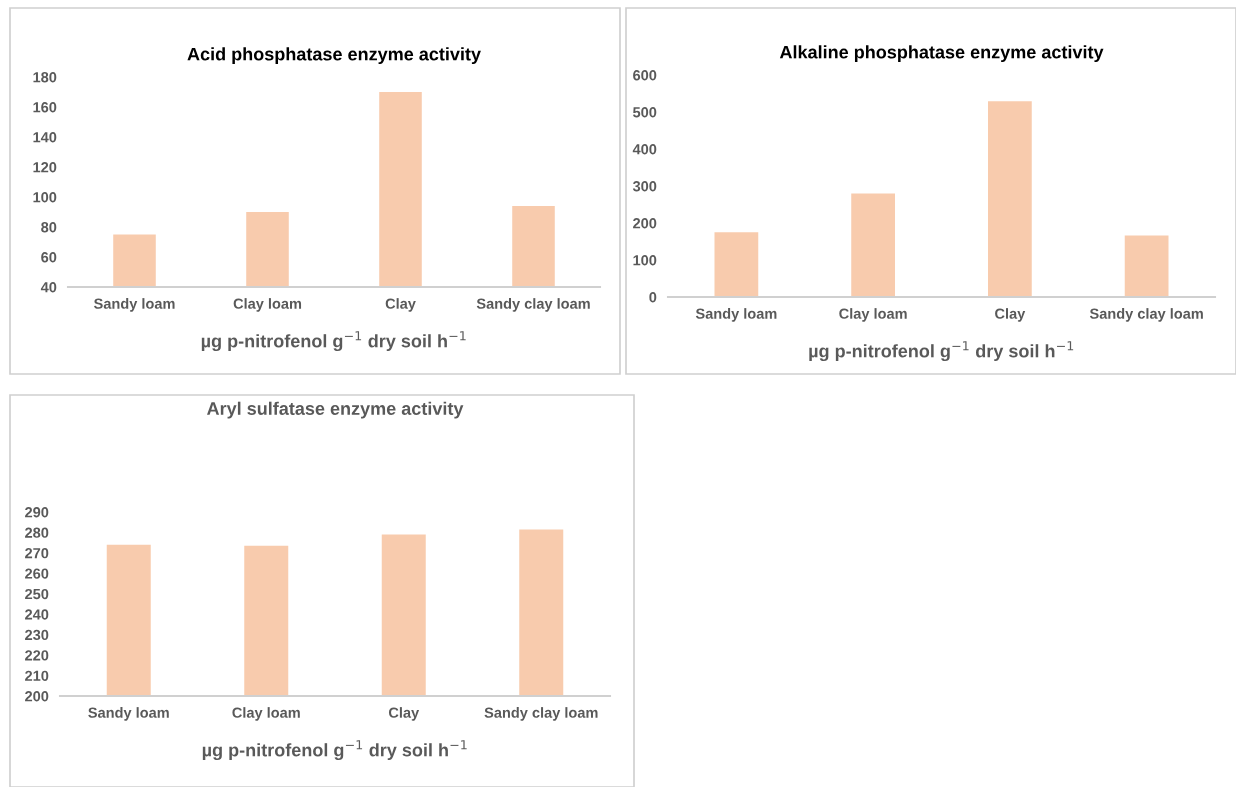 Image resolution: width=1236 pixels, height=787 pixels. What do you see at coordinates (334, 56) in the screenshot?
I see `chart-title: Acid phosphatase enzyme activity` at bounding box center [334, 56].